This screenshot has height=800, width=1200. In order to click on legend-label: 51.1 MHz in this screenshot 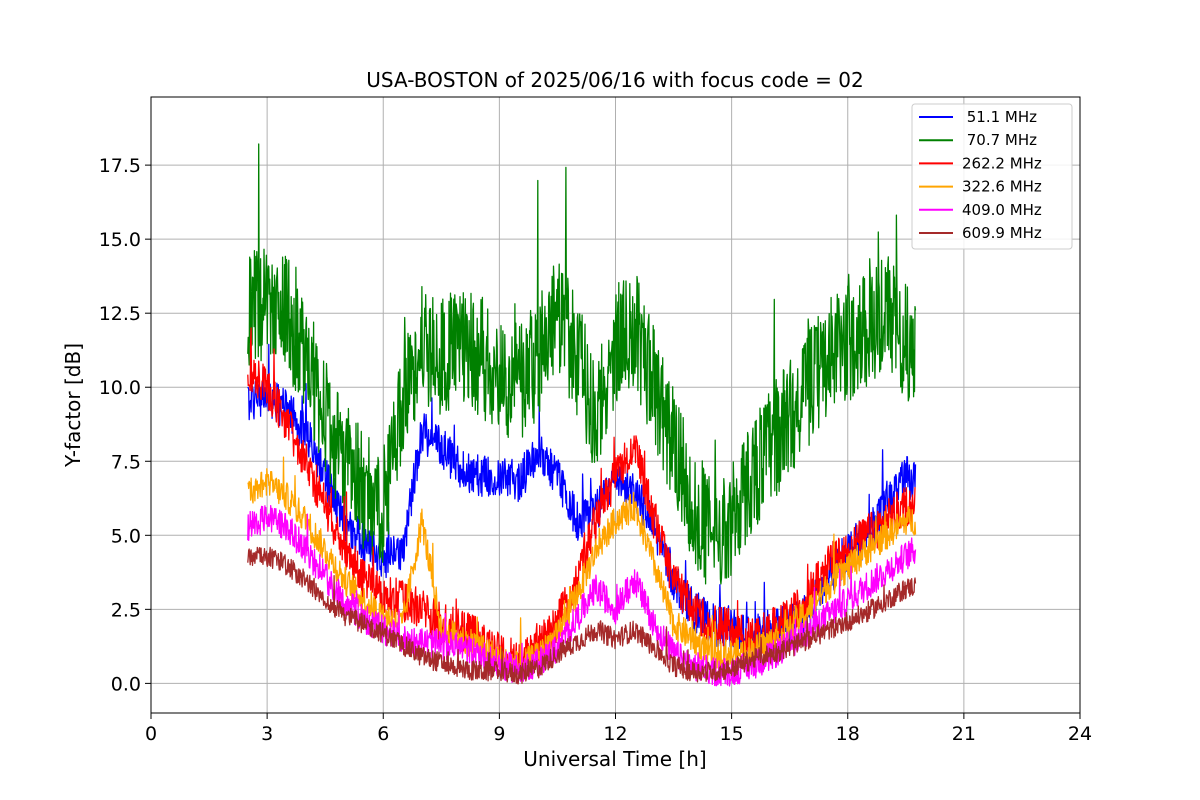, I will do `click(999, 117)`.